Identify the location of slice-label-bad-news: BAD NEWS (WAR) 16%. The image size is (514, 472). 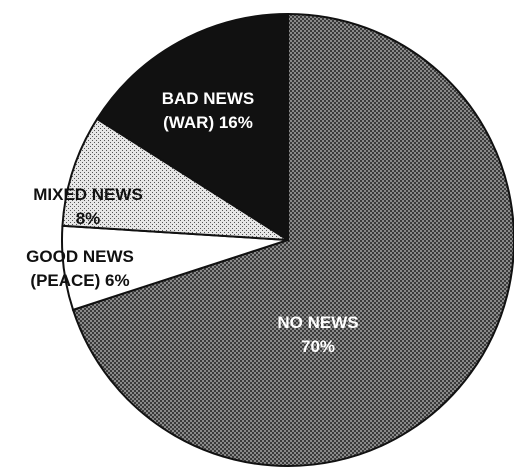
(208, 110).